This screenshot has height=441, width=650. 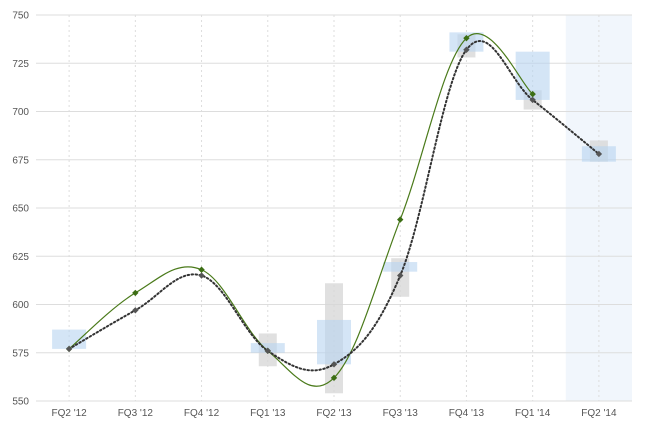 What do you see at coordinates (20, 160) in the screenshot?
I see `y-tick-label: 675` at bounding box center [20, 160].